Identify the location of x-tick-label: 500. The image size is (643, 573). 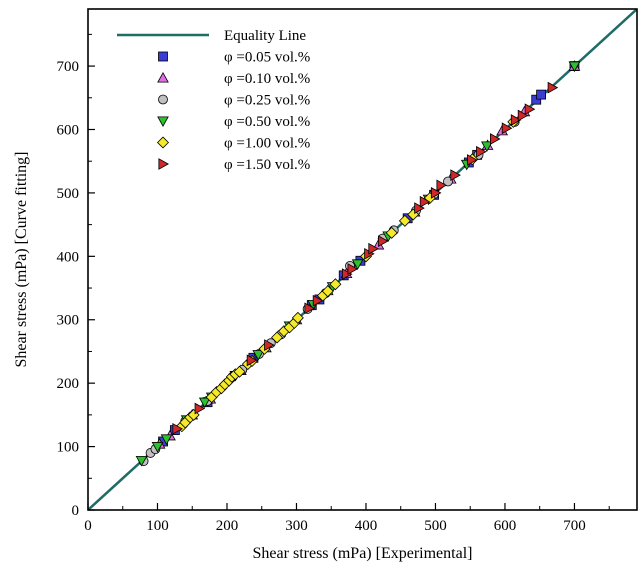
(435, 526).